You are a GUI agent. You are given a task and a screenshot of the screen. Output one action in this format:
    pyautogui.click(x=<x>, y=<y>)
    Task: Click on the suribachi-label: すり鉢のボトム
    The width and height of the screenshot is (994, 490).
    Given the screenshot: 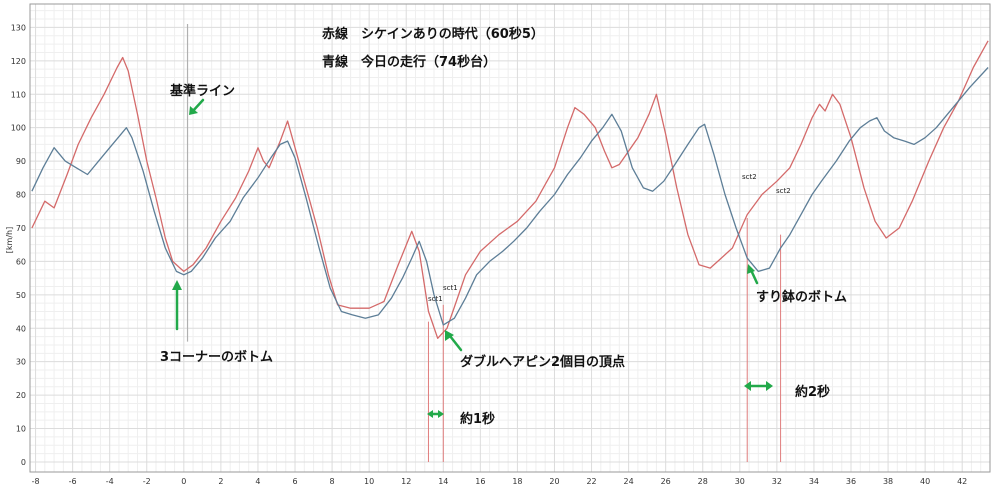 What is the action you would take?
    pyautogui.click(x=801, y=297)
    